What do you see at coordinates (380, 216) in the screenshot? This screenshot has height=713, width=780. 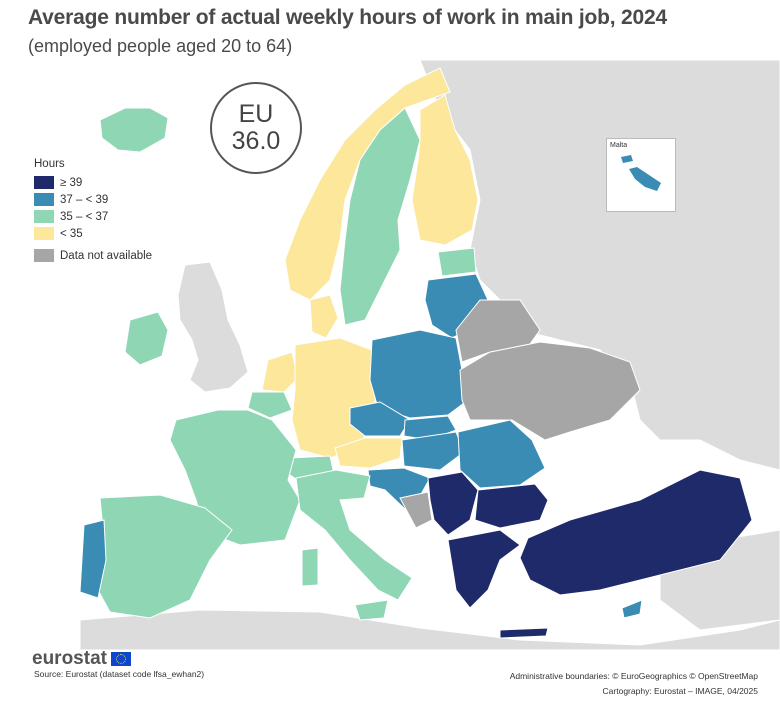 I see `region-sweden` at bounding box center [380, 216].